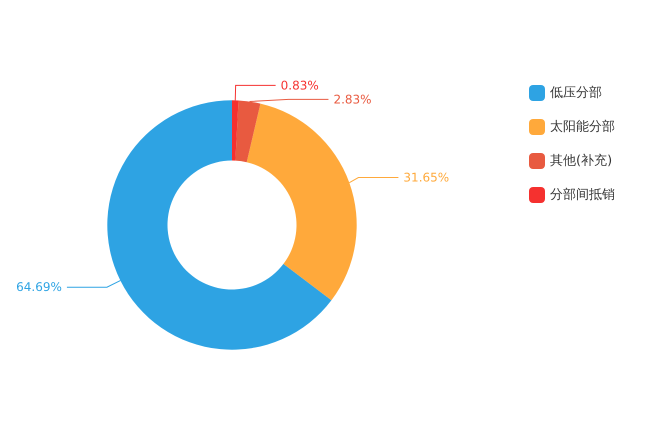  Describe the element at coordinates (426, 177) in the screenshot. I see `data-label: 31.65%` at that location.